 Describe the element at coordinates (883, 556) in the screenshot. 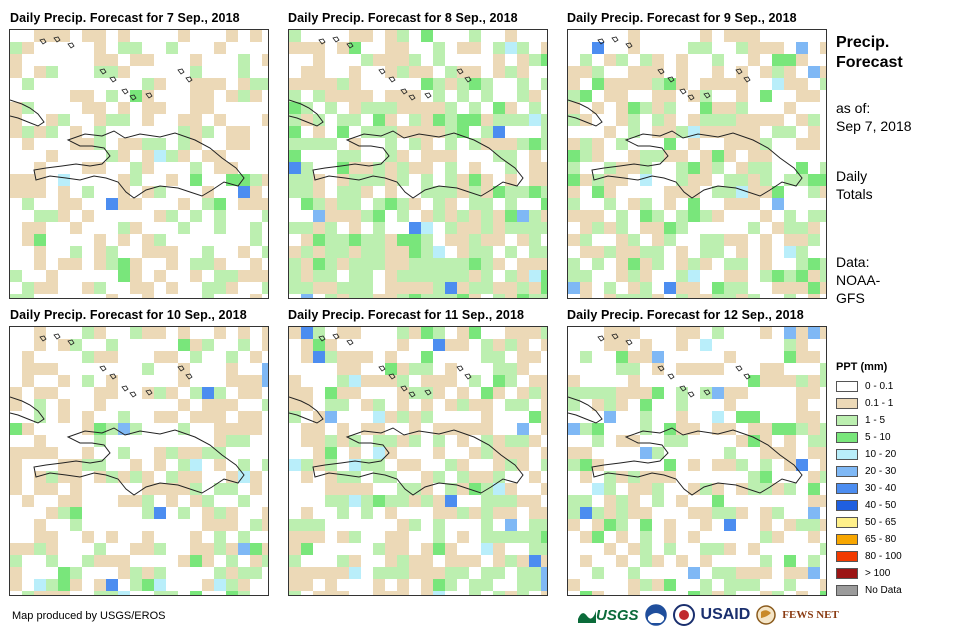

I see `legend-label: 80 - 100` at that location.